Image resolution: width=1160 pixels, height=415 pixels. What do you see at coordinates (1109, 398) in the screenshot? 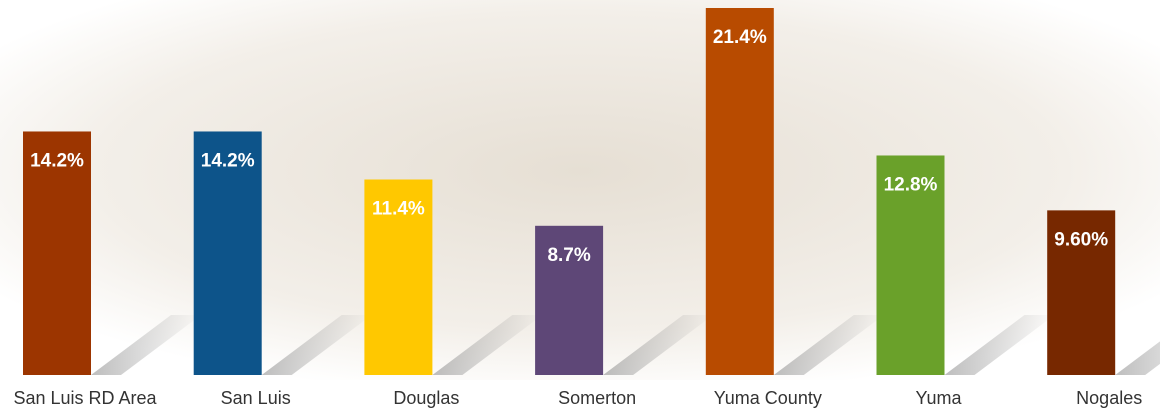
I see `x-tick-label: Nogales` at bounding box center [1109, 398].